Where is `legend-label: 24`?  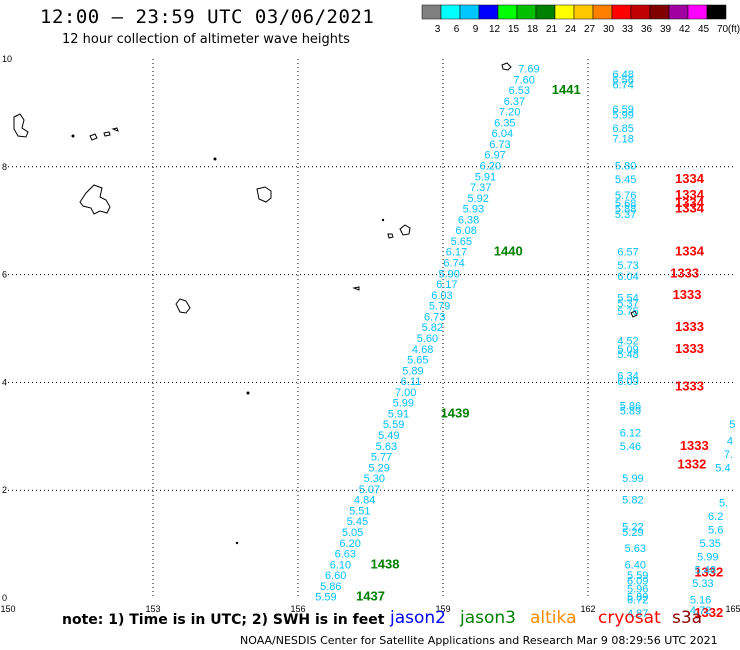 legend-label: 24 is located at coordinates (571, 29).